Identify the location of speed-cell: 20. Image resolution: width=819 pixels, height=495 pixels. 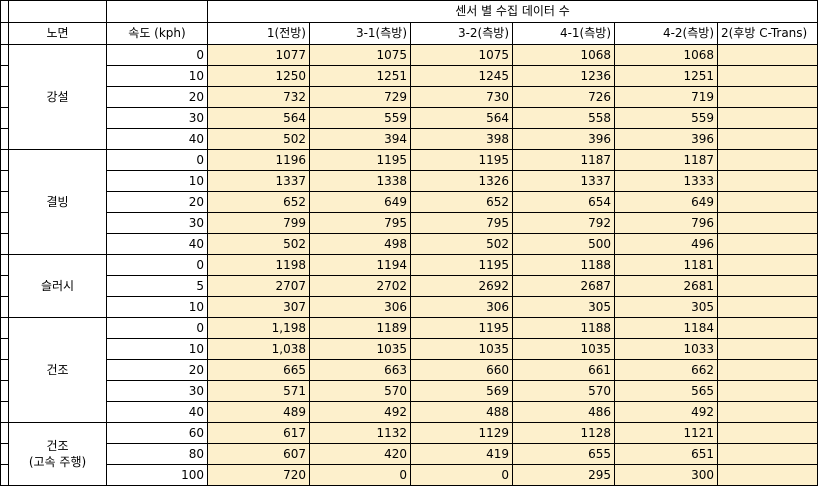
(157, 202).